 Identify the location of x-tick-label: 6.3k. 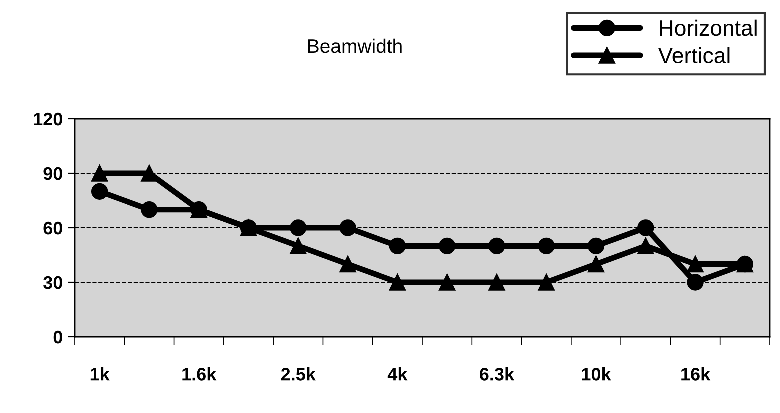
(497, 374).